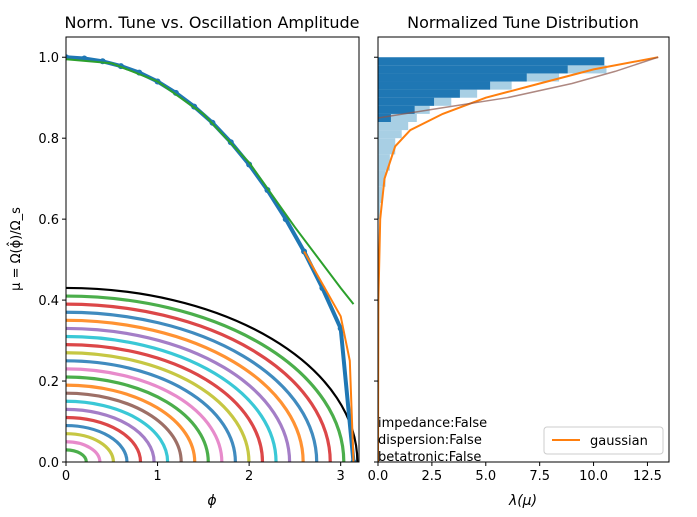  I want to click on left-title: Norm. Tune vs. Oscillation Amplitude, so click(212, 22).